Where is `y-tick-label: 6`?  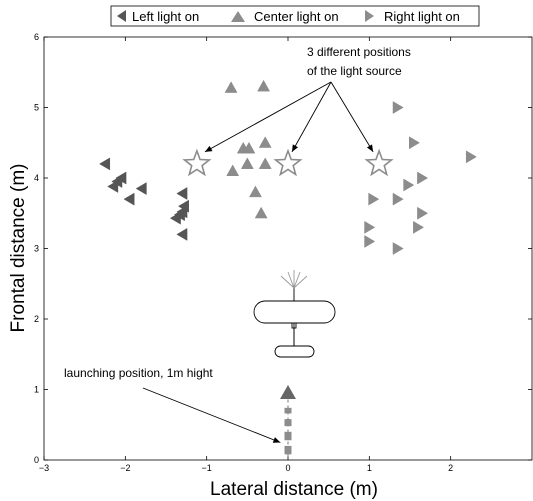
y-tick-label: 6 is located at coordinates (36, 37).